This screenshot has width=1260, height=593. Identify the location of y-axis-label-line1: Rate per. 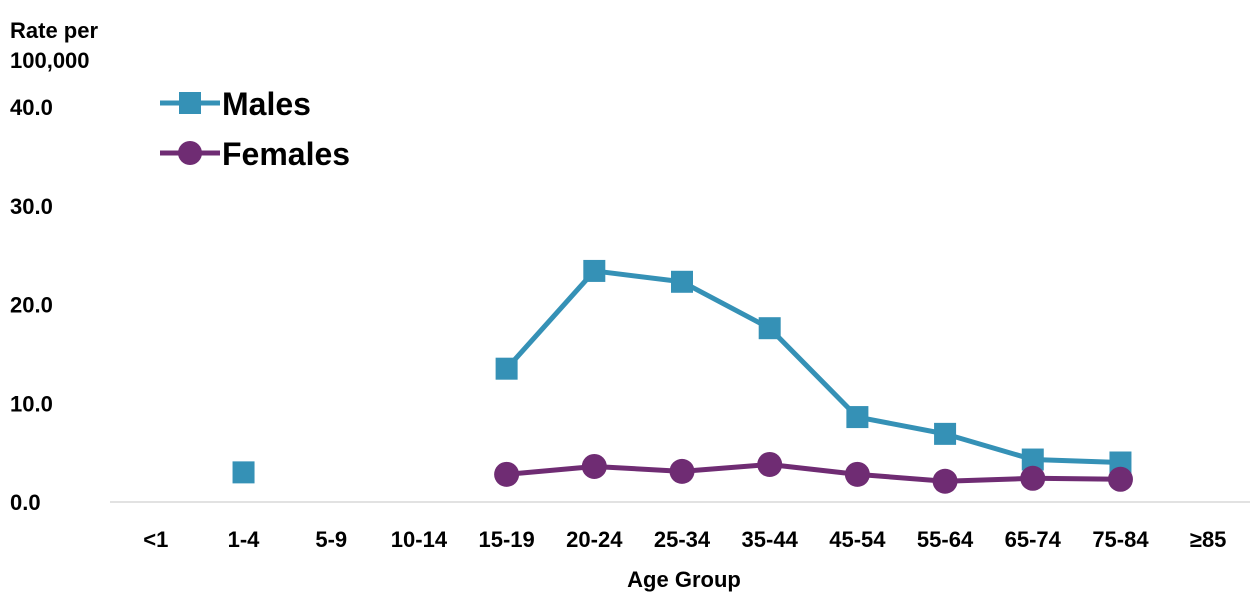
(54, 30).